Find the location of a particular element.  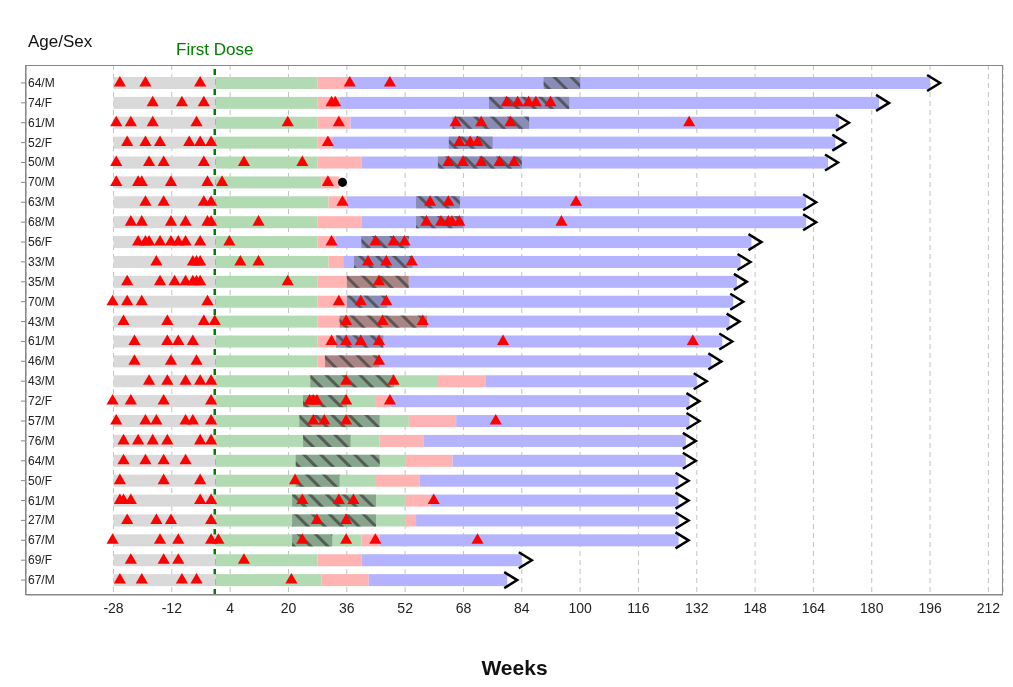

y-tick-label: 74/F is located at coordinates (40, 102).